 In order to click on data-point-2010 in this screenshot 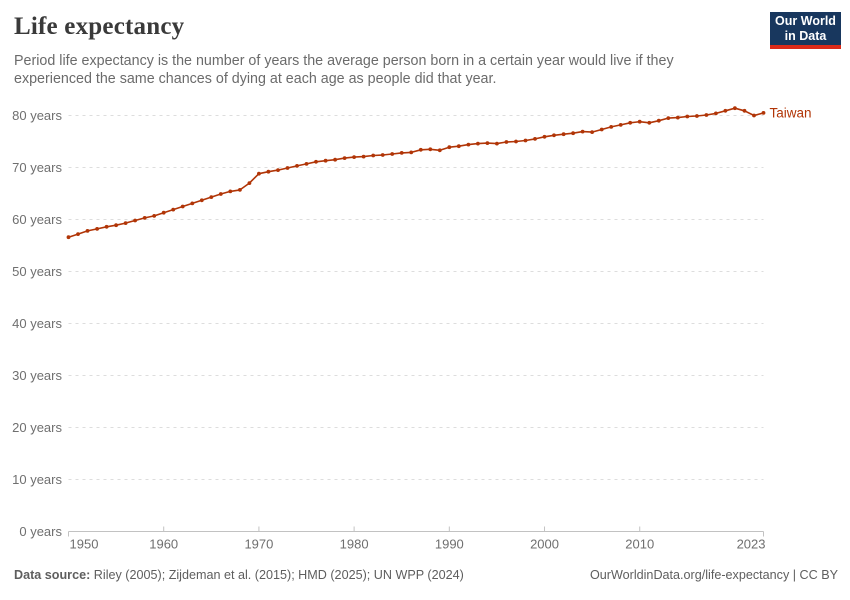, I will do `click(639, 121)`.